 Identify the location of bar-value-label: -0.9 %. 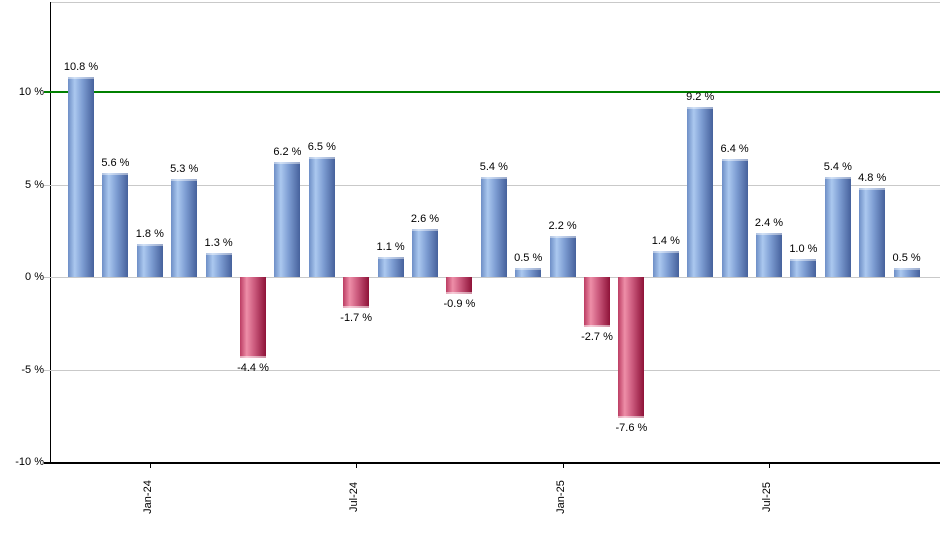
(459, 303).